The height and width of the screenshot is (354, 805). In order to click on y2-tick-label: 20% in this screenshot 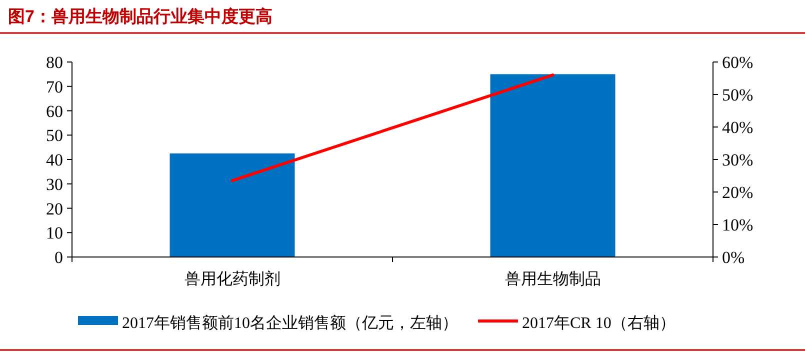, I will do `click(738, 192)`.